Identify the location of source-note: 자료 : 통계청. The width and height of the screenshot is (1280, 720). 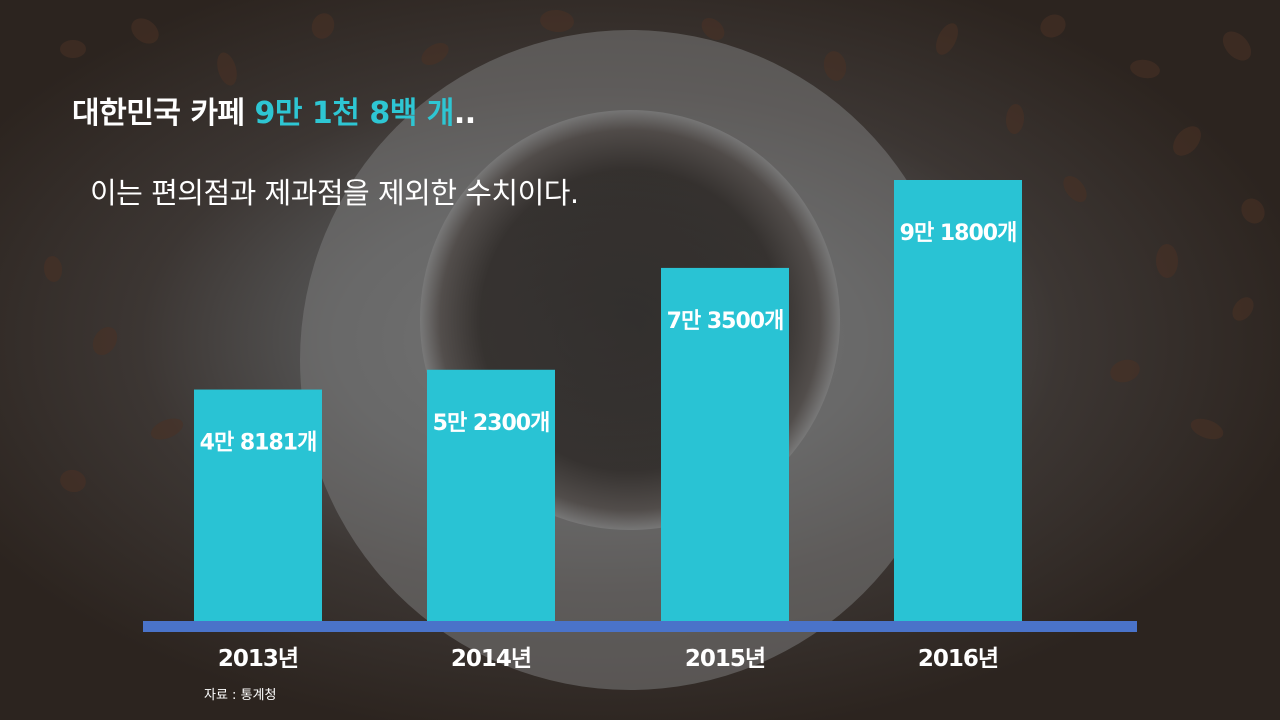
(240, 695).